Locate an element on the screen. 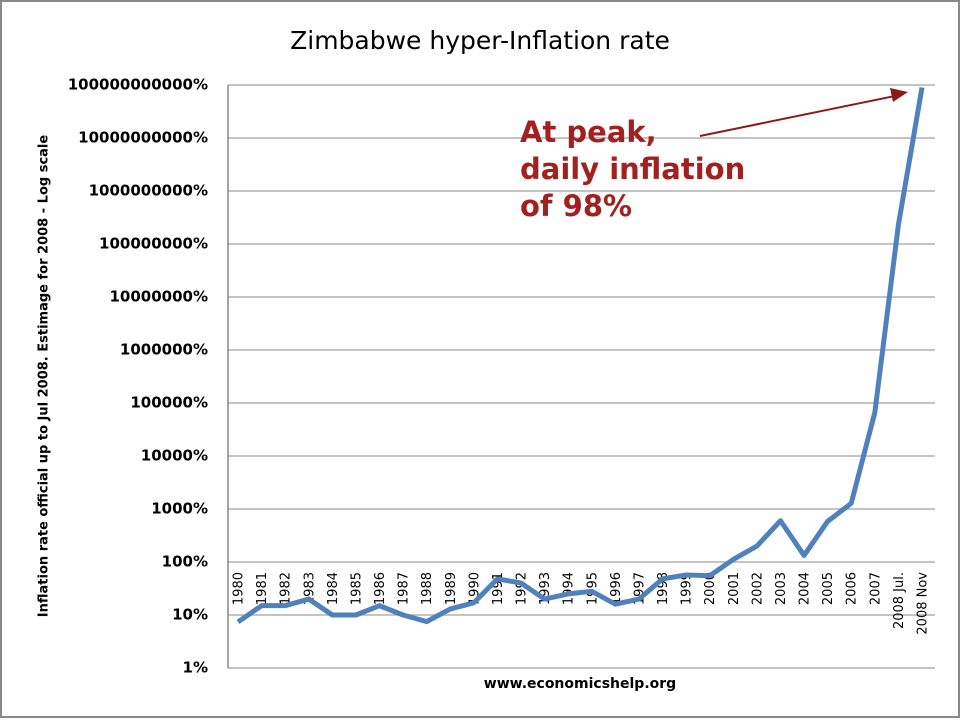 Image resolution: width=960 pixels, height=720 pixels. y-tick-label: 10000000000% is located at coordinates (143, 138).